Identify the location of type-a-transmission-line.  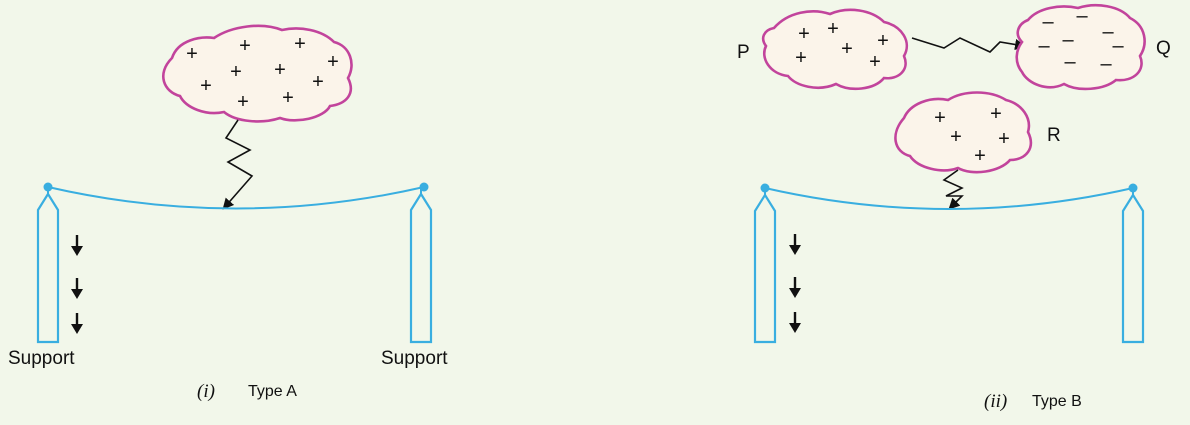
(236, 198).